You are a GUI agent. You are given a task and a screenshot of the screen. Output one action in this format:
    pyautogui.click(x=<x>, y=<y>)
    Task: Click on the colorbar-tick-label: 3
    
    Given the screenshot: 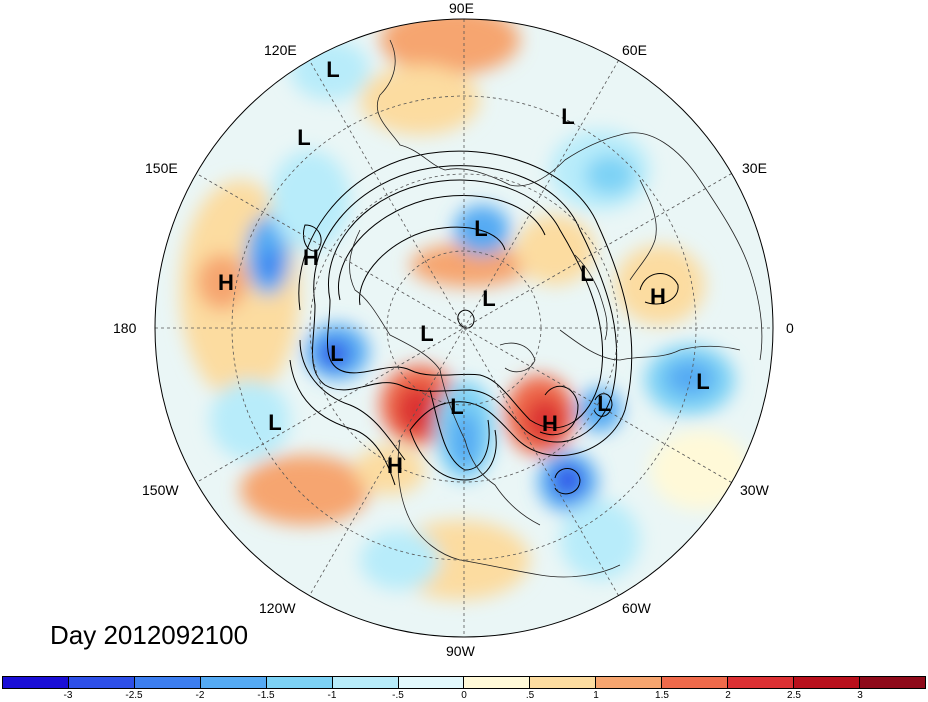 What is the action you would take?
    pyautogui.click(x=860, y=695)
    